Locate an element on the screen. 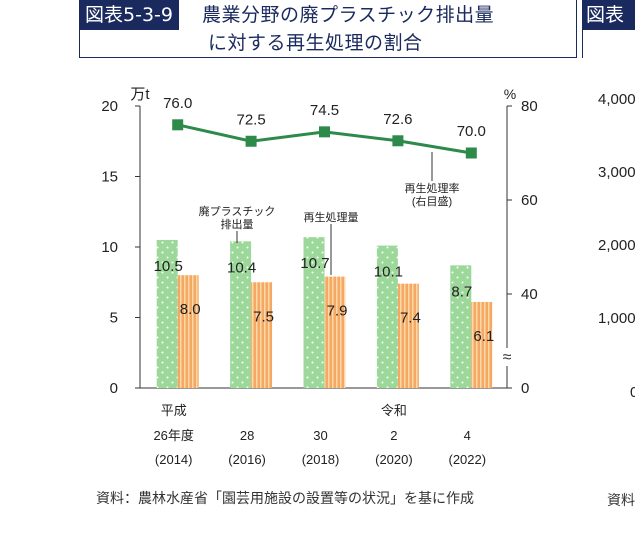 This screenshot has height=550, width=635. bar-emission-value: 8.7 is located at coordinates (461, 291).